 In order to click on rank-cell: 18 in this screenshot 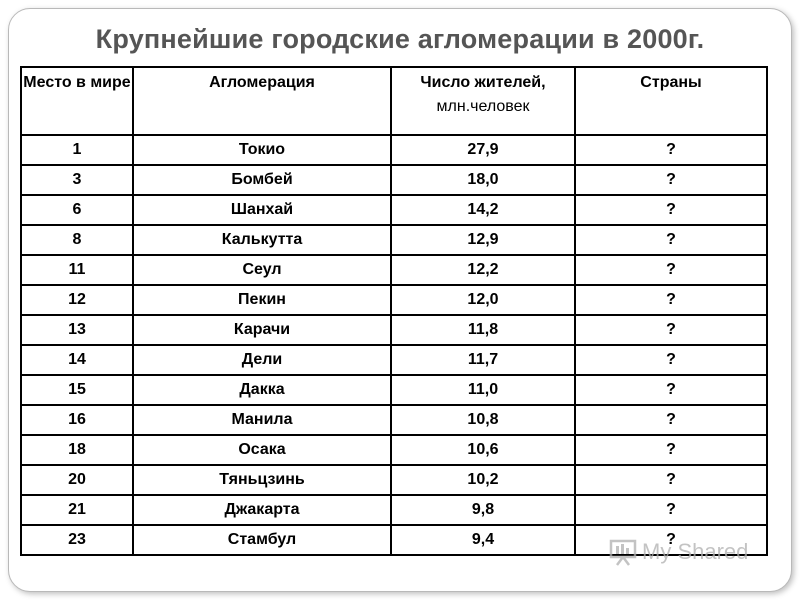, I will do `click(77, 450)`.